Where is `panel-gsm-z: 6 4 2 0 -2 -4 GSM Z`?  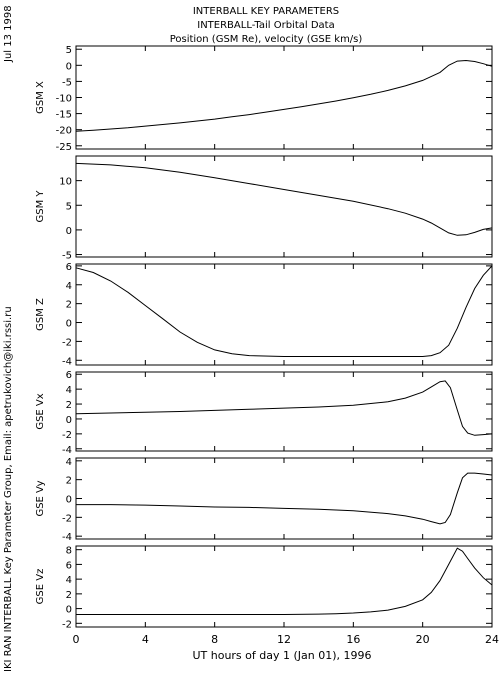
panel-gsm-z: 6 4 2 0 -2 -4 GSM Z is located at coordinates (264, 314).